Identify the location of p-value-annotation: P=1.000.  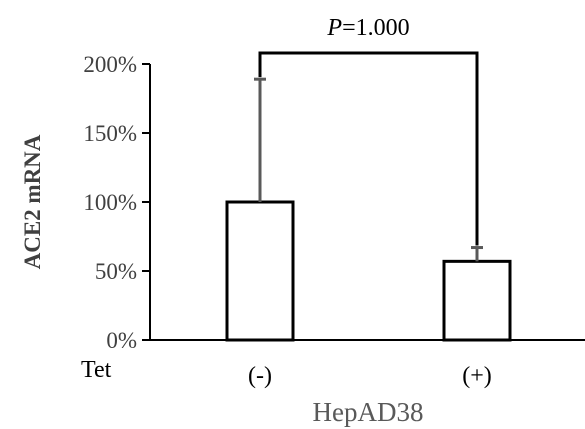
(367, 28).